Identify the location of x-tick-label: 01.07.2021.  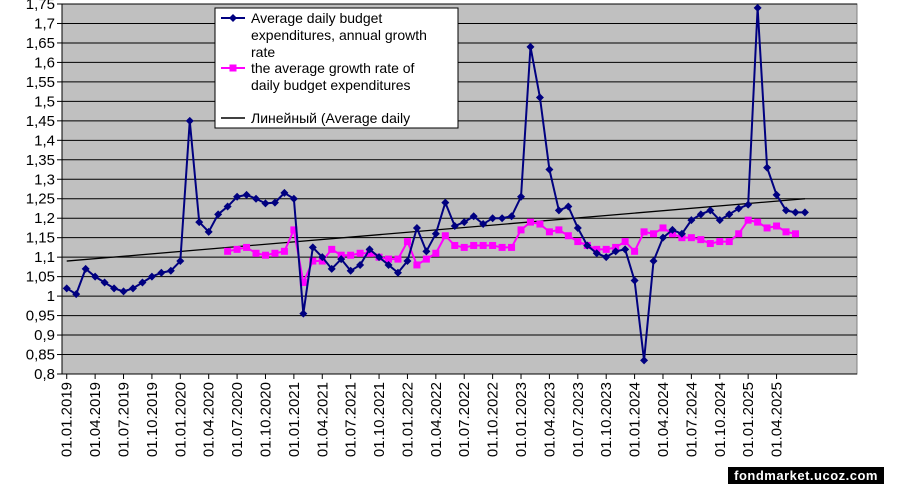
(351, 419).